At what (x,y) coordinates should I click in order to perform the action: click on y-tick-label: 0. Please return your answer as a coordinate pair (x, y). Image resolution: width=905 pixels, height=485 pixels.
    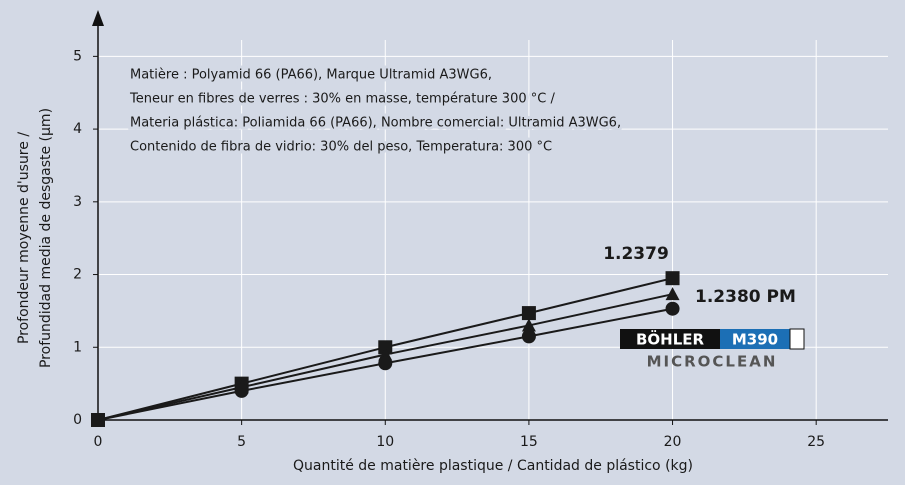
    Looking at the image, I should click on (77, 420).